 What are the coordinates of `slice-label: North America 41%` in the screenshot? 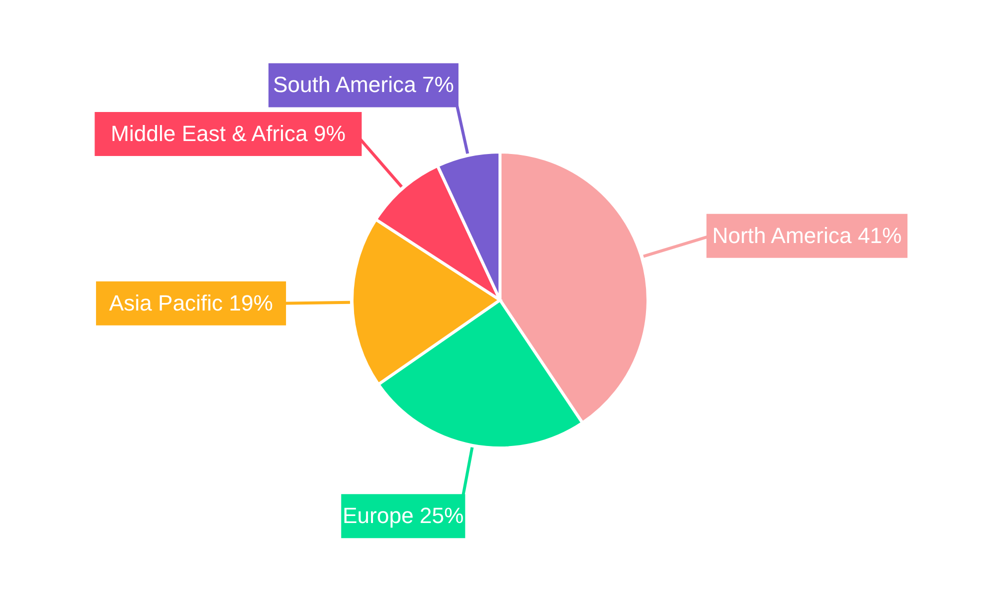 It's located at (807, 235).